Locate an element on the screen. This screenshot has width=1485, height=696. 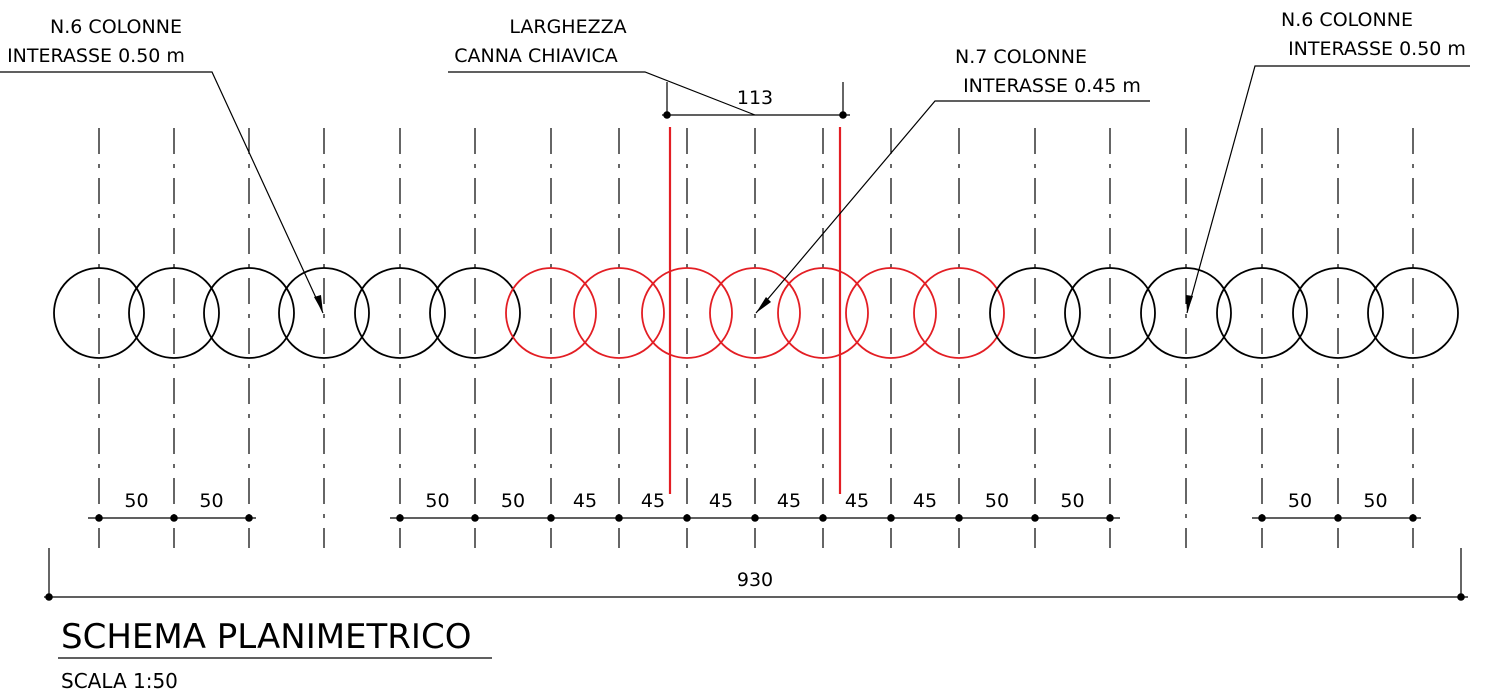
culvert-label-line-2: CANNA CHIAVICA is located at coordinates (536, 56).